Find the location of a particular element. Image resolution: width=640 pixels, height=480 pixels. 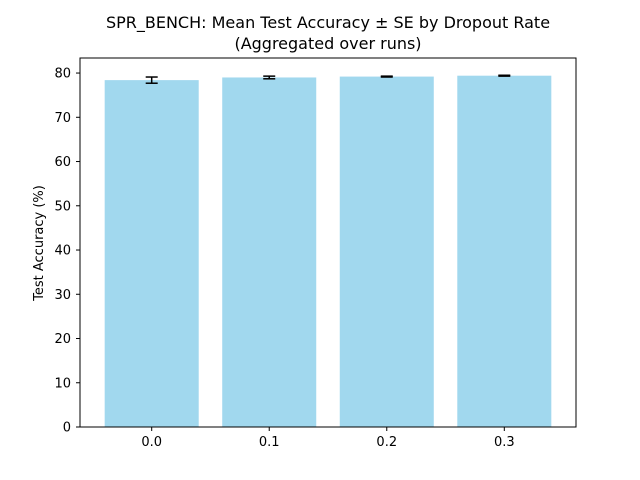

y-tick-label: 0 is located at coordinates (67, 428).